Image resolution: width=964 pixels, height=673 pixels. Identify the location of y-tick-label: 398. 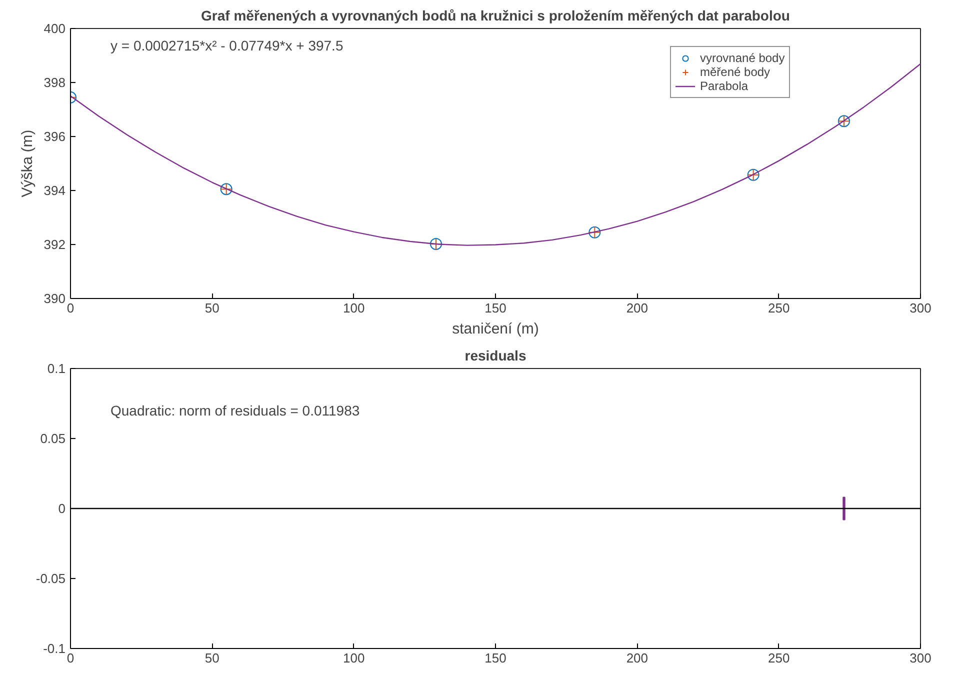
(55, 82).